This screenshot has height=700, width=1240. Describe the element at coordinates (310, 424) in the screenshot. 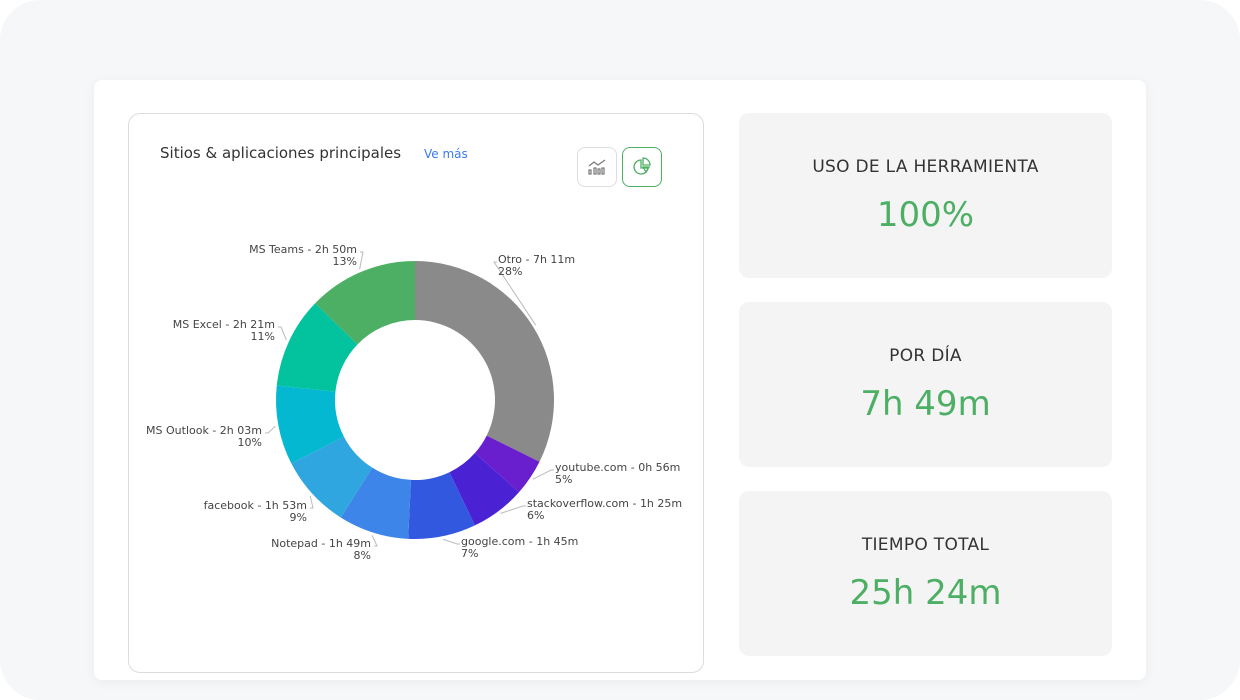

I see `donut-slice-ms-outlook` at that location.